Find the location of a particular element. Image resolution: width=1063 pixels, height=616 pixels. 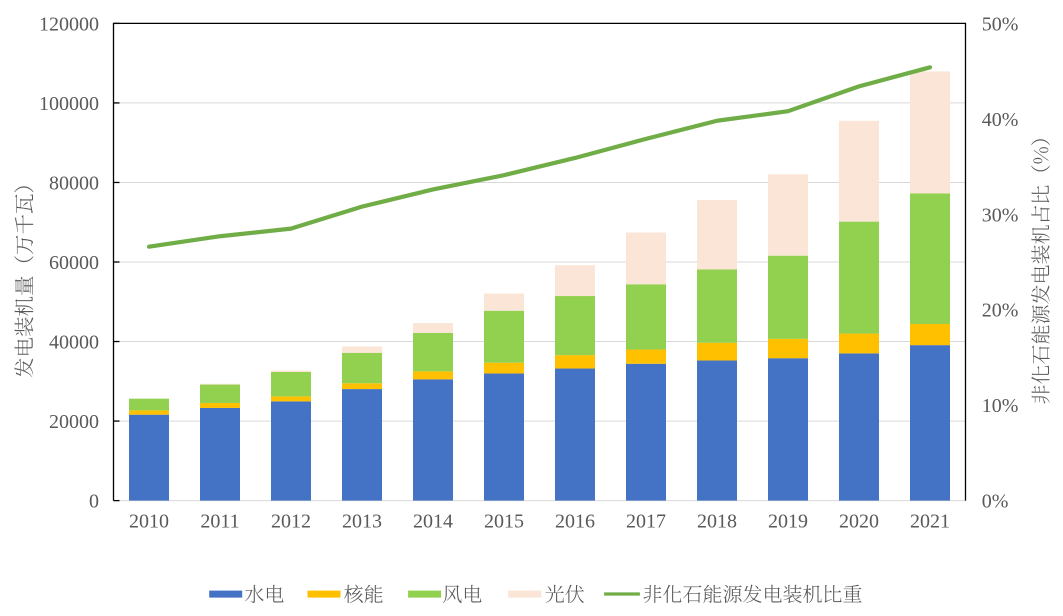

svg-text: 40% is located at coordinates (1000, 120).